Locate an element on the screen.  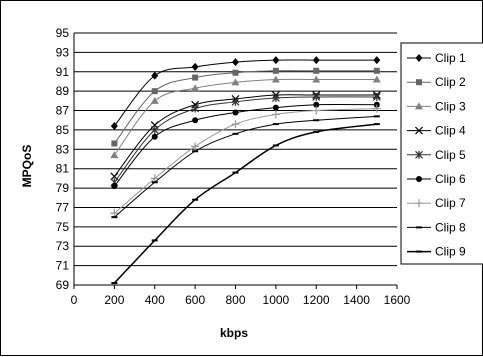
y-tick-label: 75 is located at coordinates (63, 227).